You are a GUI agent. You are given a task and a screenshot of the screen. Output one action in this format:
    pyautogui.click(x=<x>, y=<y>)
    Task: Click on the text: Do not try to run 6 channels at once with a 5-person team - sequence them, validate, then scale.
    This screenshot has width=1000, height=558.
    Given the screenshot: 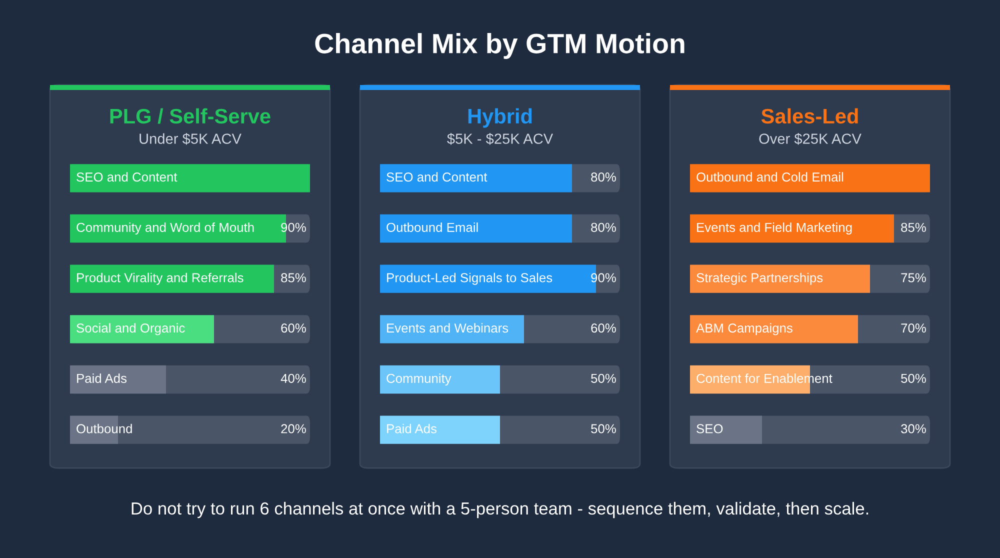 What is the action you would take?
    pyautogui.click(x=500, y=510)
    